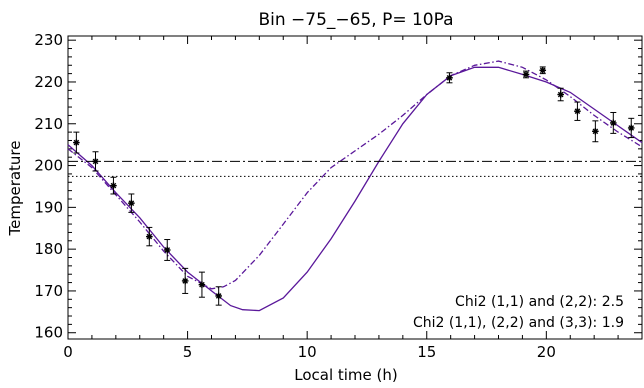 This screenshot has height=388, width=644. I want to click on y-tick-label: 180, so click(48, 249).